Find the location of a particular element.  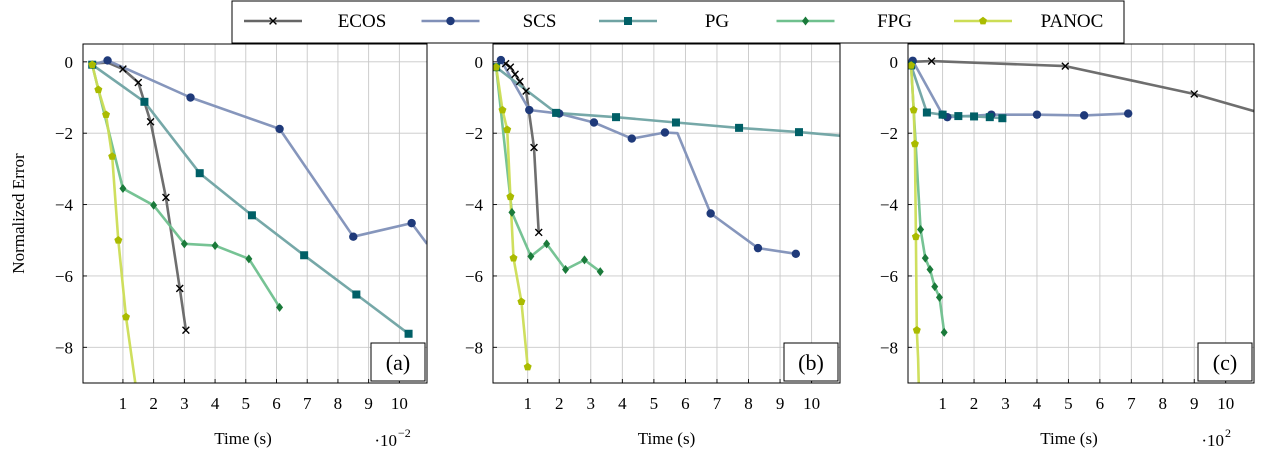

legend-label-panoc: PANOC is located at coordinates (1072, 21).